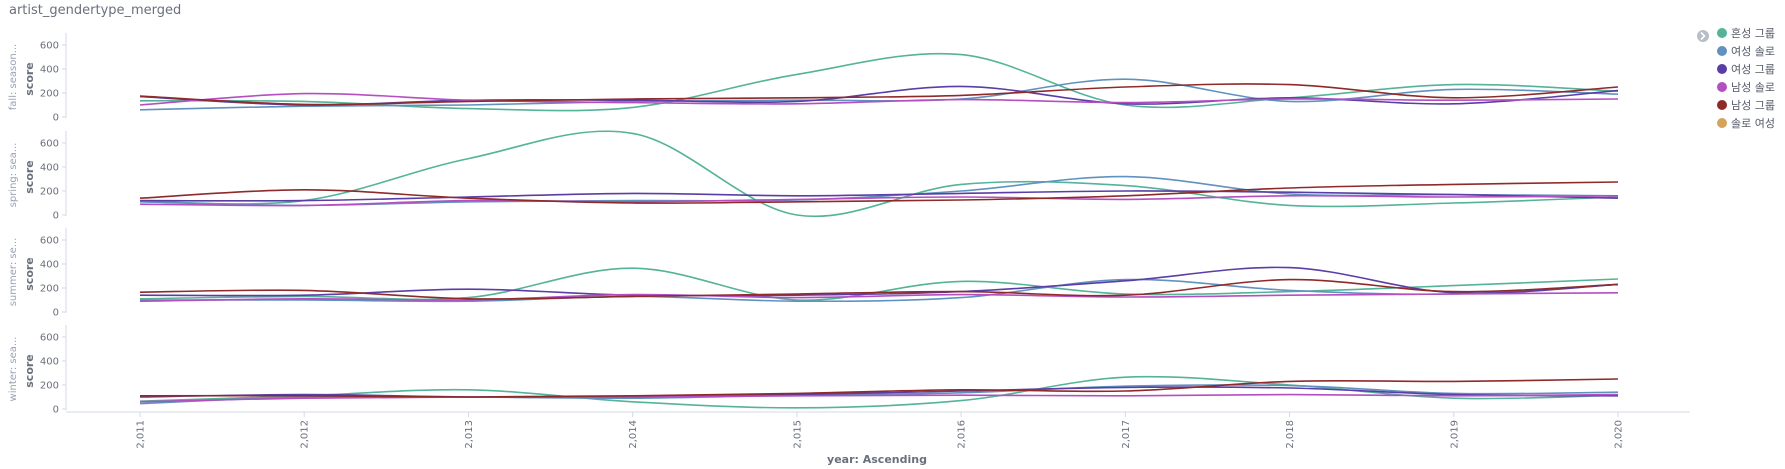 The height and width of the screenshot is (469, 1785). What do you see at coordinates (1753, 105) in the screenshot?
I see `legend-item-label: 남성 그룹` at bounding box center [1753, 105].